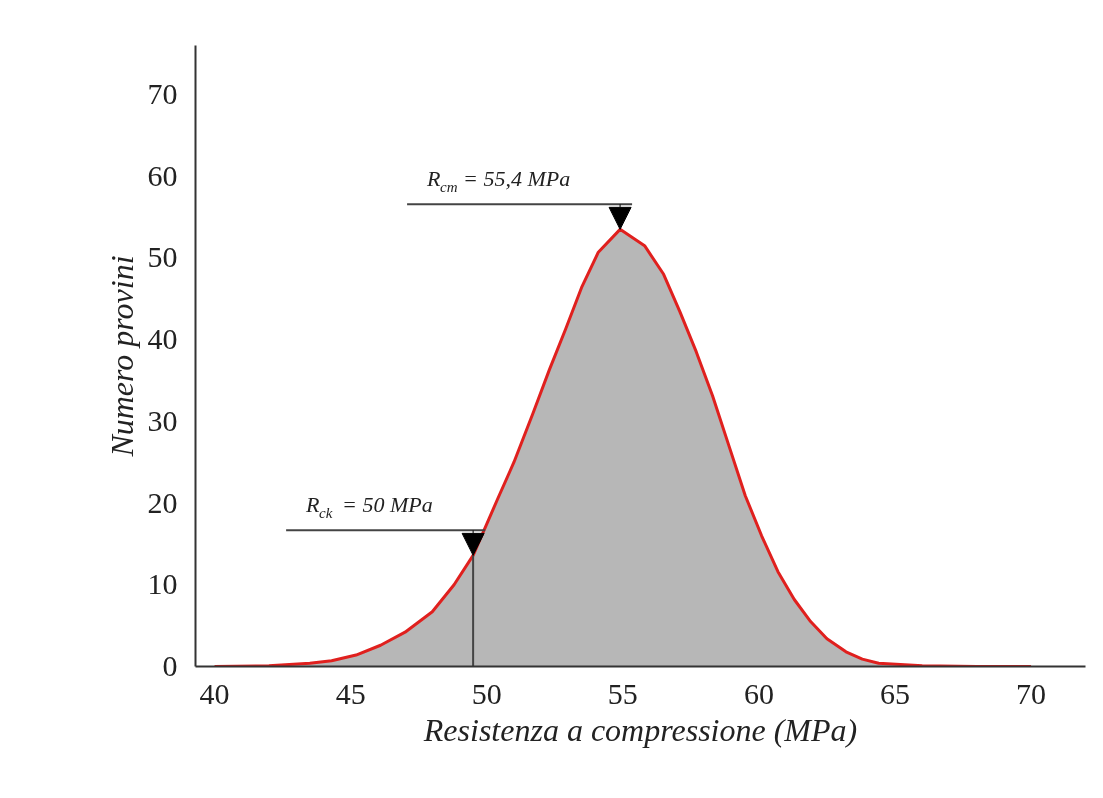  I want to click on y-tick-label: 30, so click(162, 420).